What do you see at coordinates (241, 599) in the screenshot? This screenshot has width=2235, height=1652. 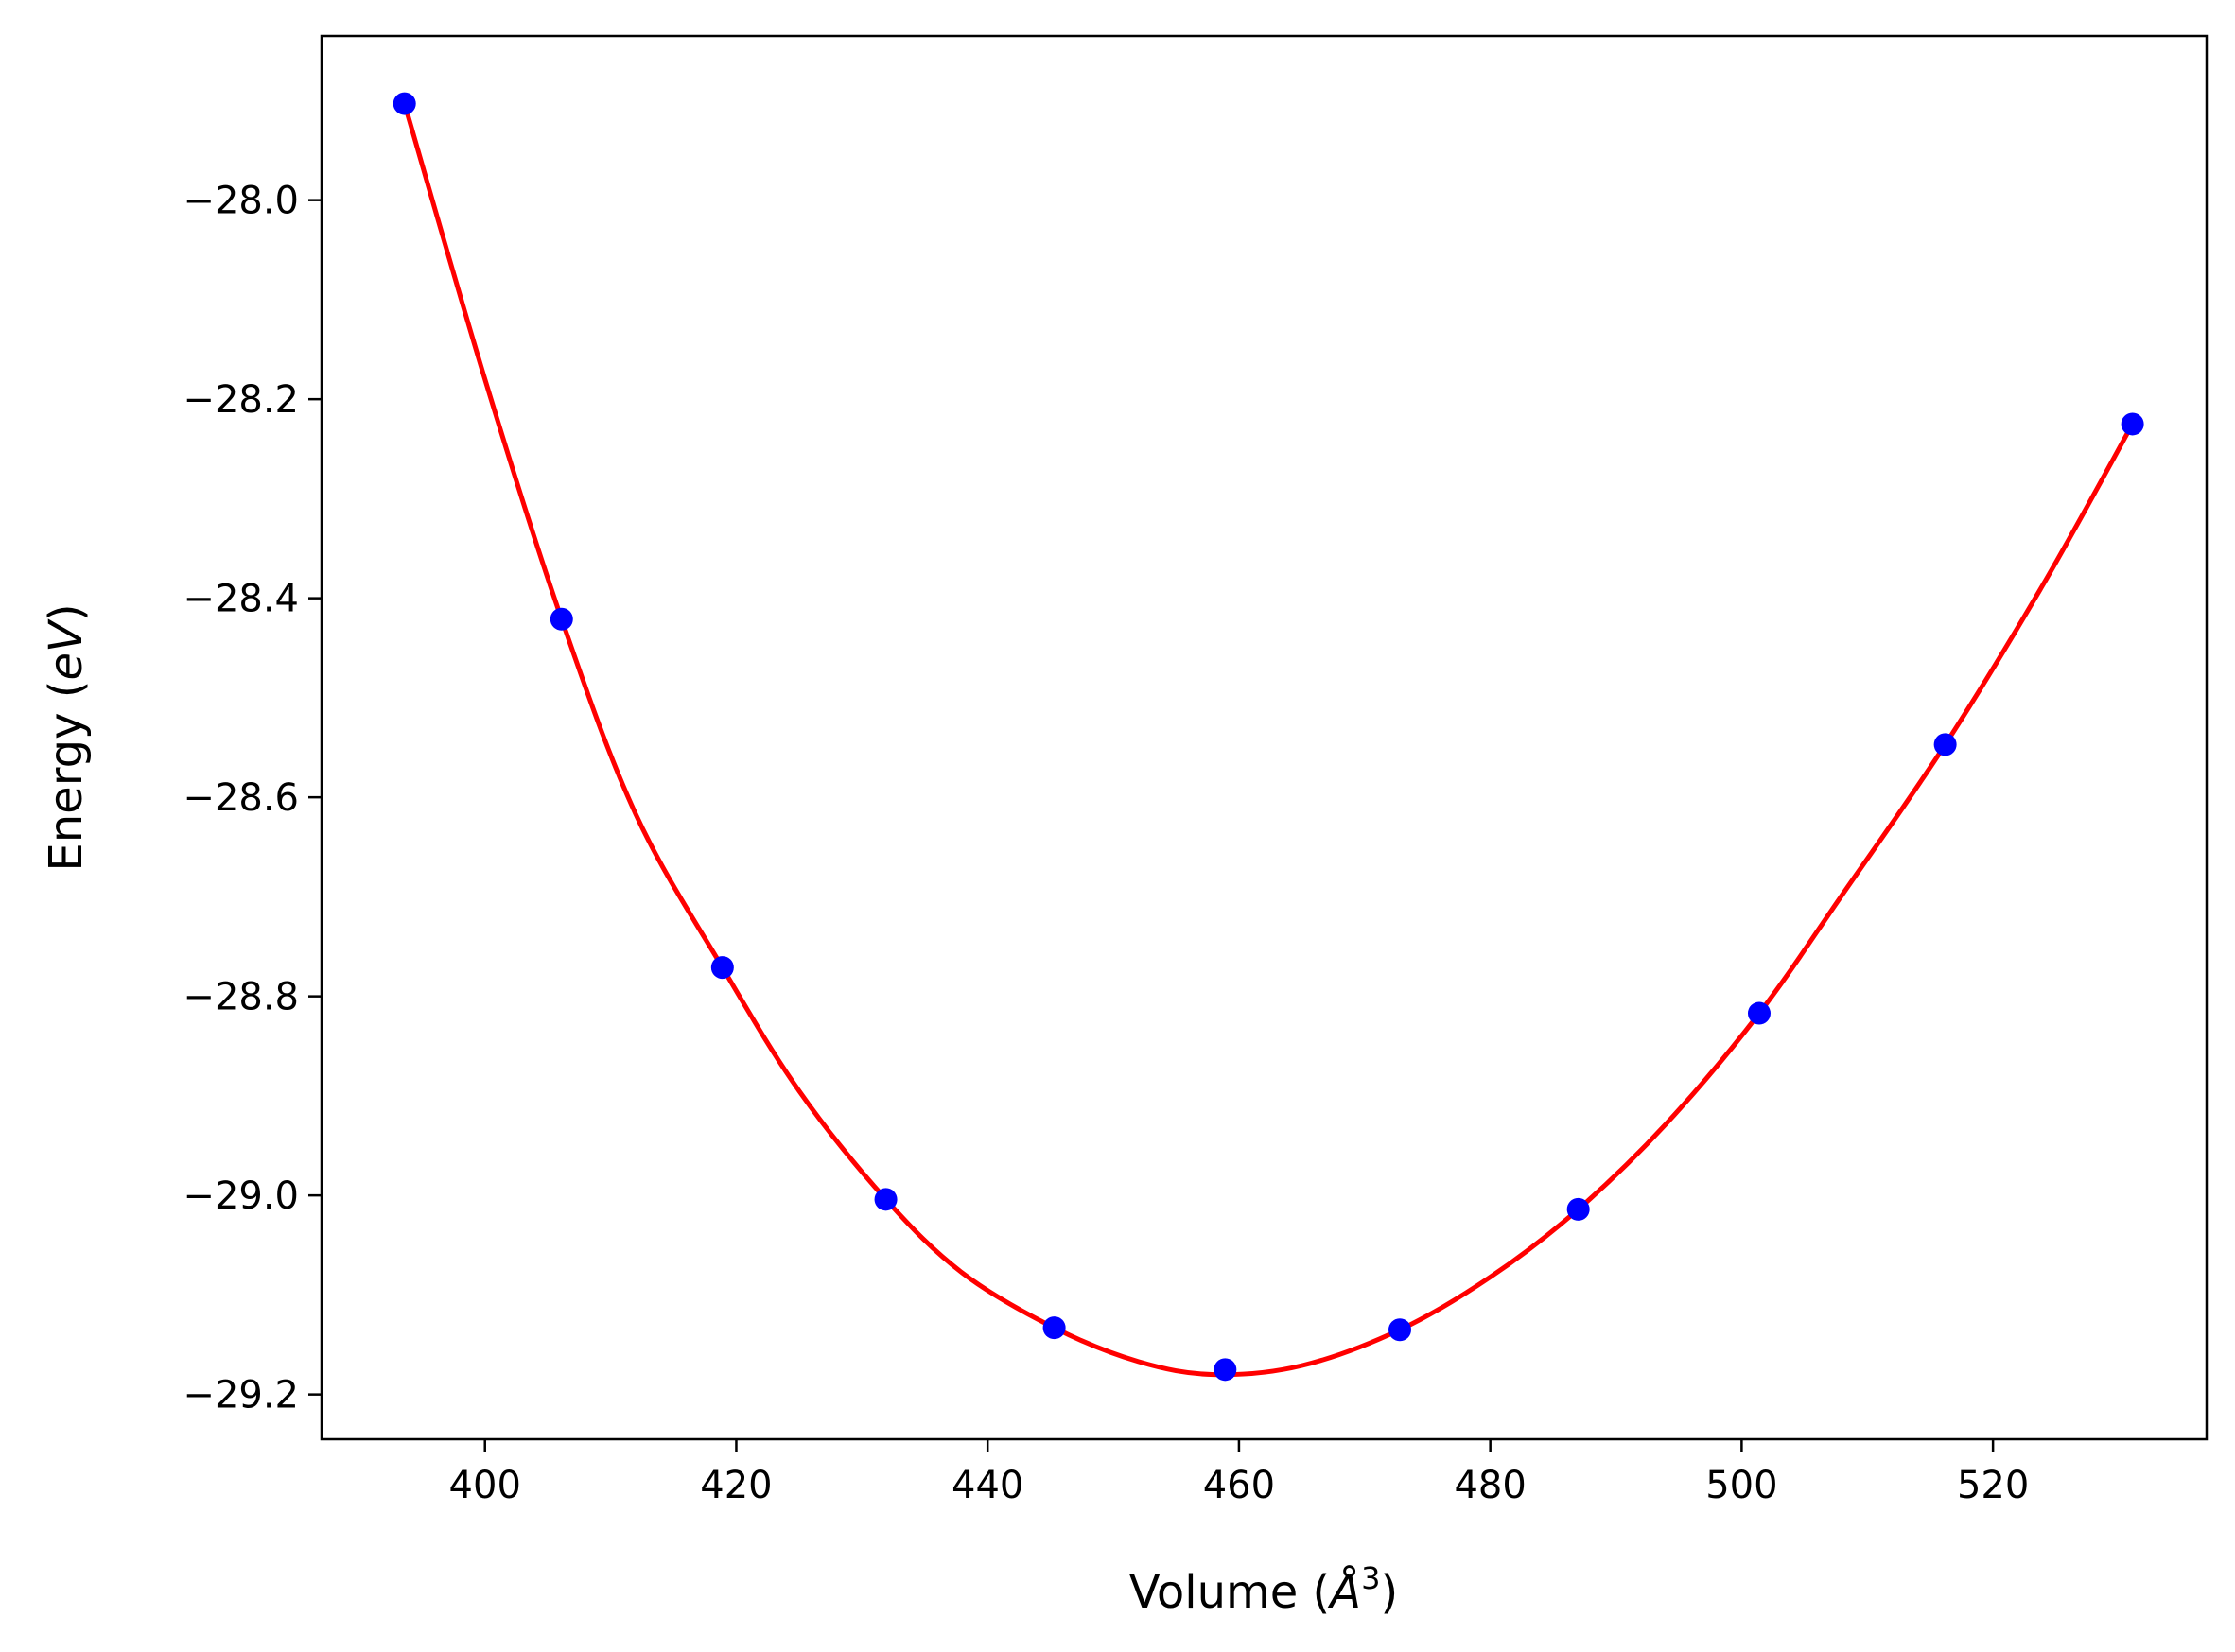 I see `y-tick-label: −28.4` at bounding box center [241, 599].